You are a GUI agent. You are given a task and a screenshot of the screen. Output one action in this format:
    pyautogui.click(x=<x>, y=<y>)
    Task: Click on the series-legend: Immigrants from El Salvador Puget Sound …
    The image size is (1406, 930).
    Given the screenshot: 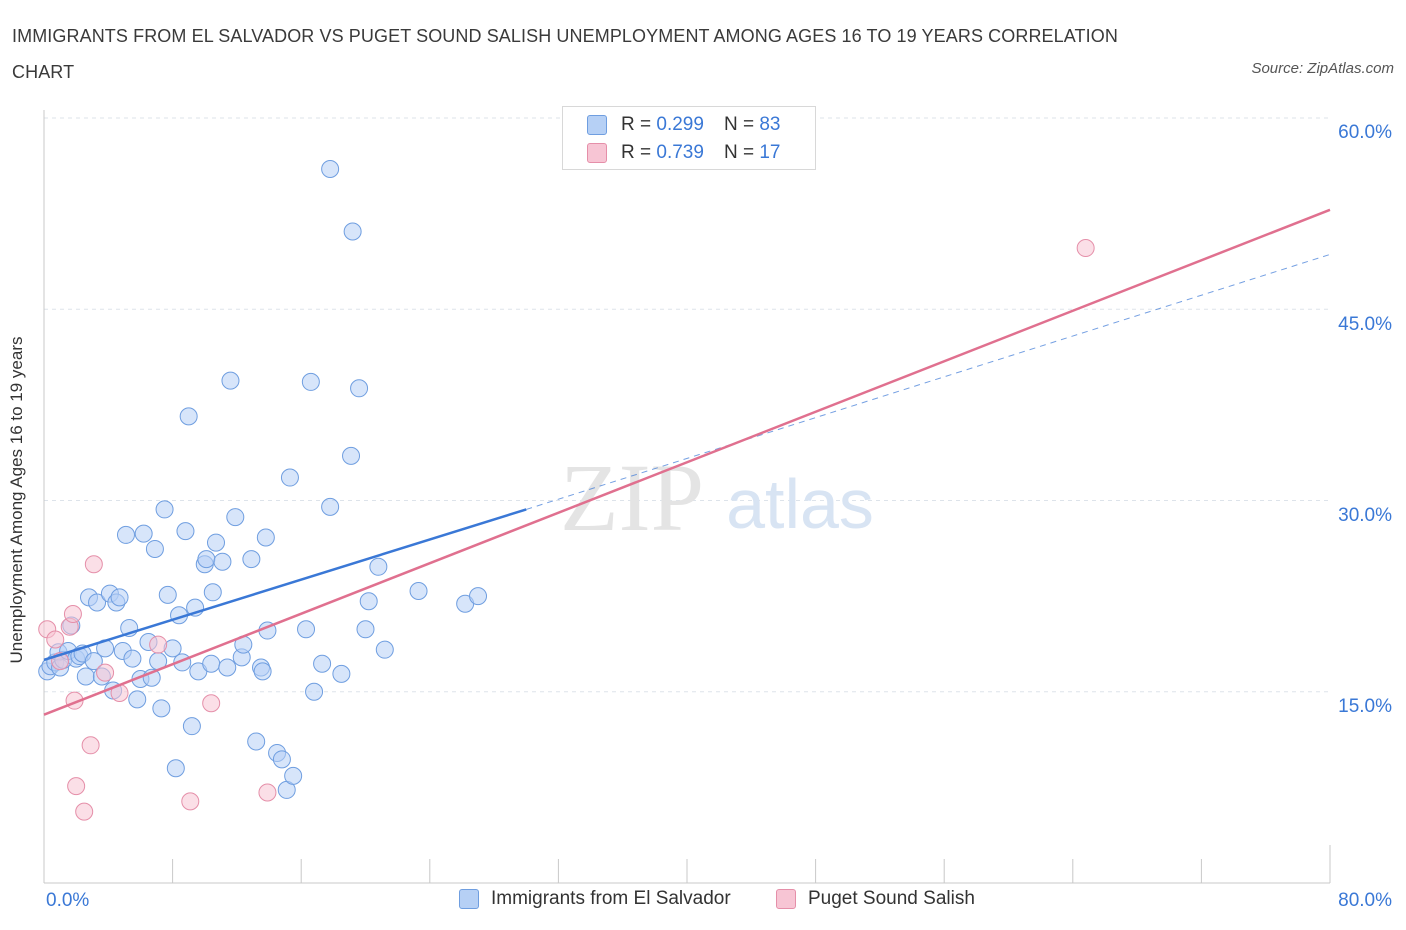 What is the action you would take?
    pyautogui.click(x=703, y=902)
    